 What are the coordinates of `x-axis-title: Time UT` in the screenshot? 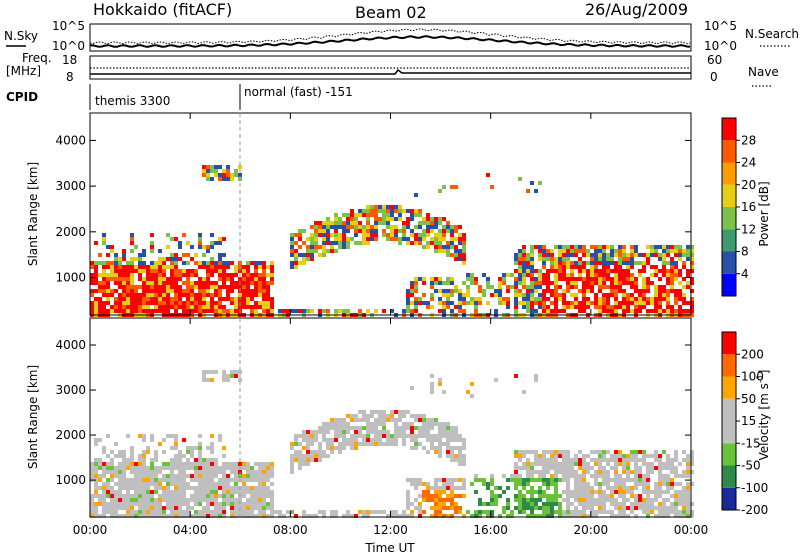 It's located at (389, 547).